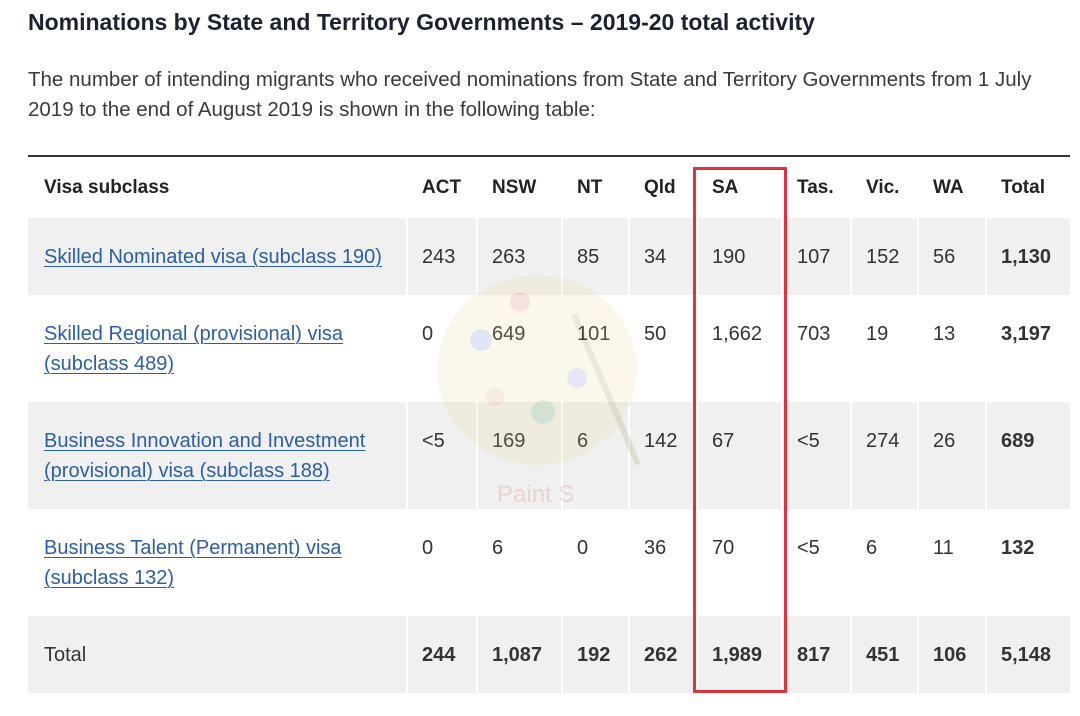 This screenshot has width=1080, height=716. Describe the element at coordinates (441, 654) in the screenshot. I see `cell-act: 244` at that location.